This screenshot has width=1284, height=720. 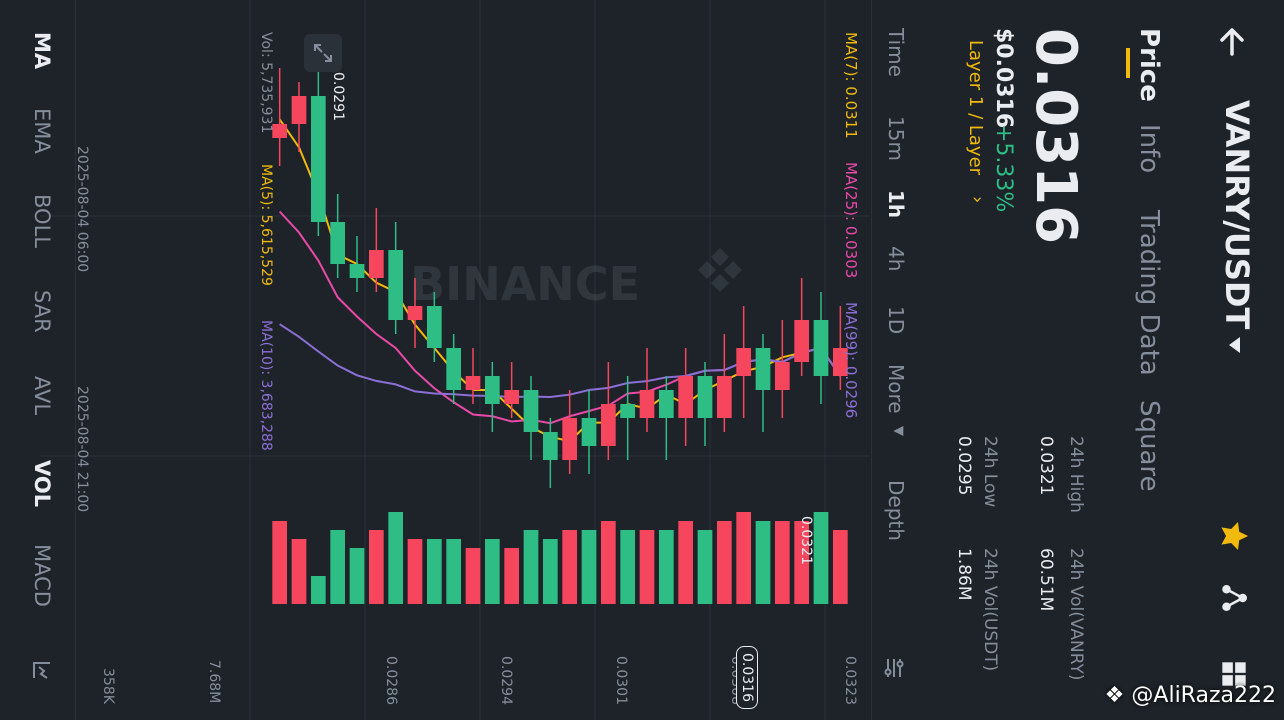 What do you see at coordinates (747, 677) in the screenshot?
I see `current-price-tag: 0.0316` at bounding box center [747, 677].